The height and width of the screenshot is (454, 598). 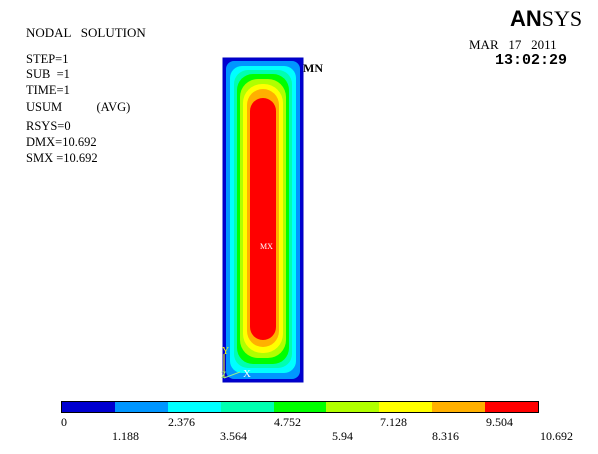 What do you see at coordinates (393, 422) in the screenshot?
I see `legend-label-6: 7.128` at bounding box center [393, 422].